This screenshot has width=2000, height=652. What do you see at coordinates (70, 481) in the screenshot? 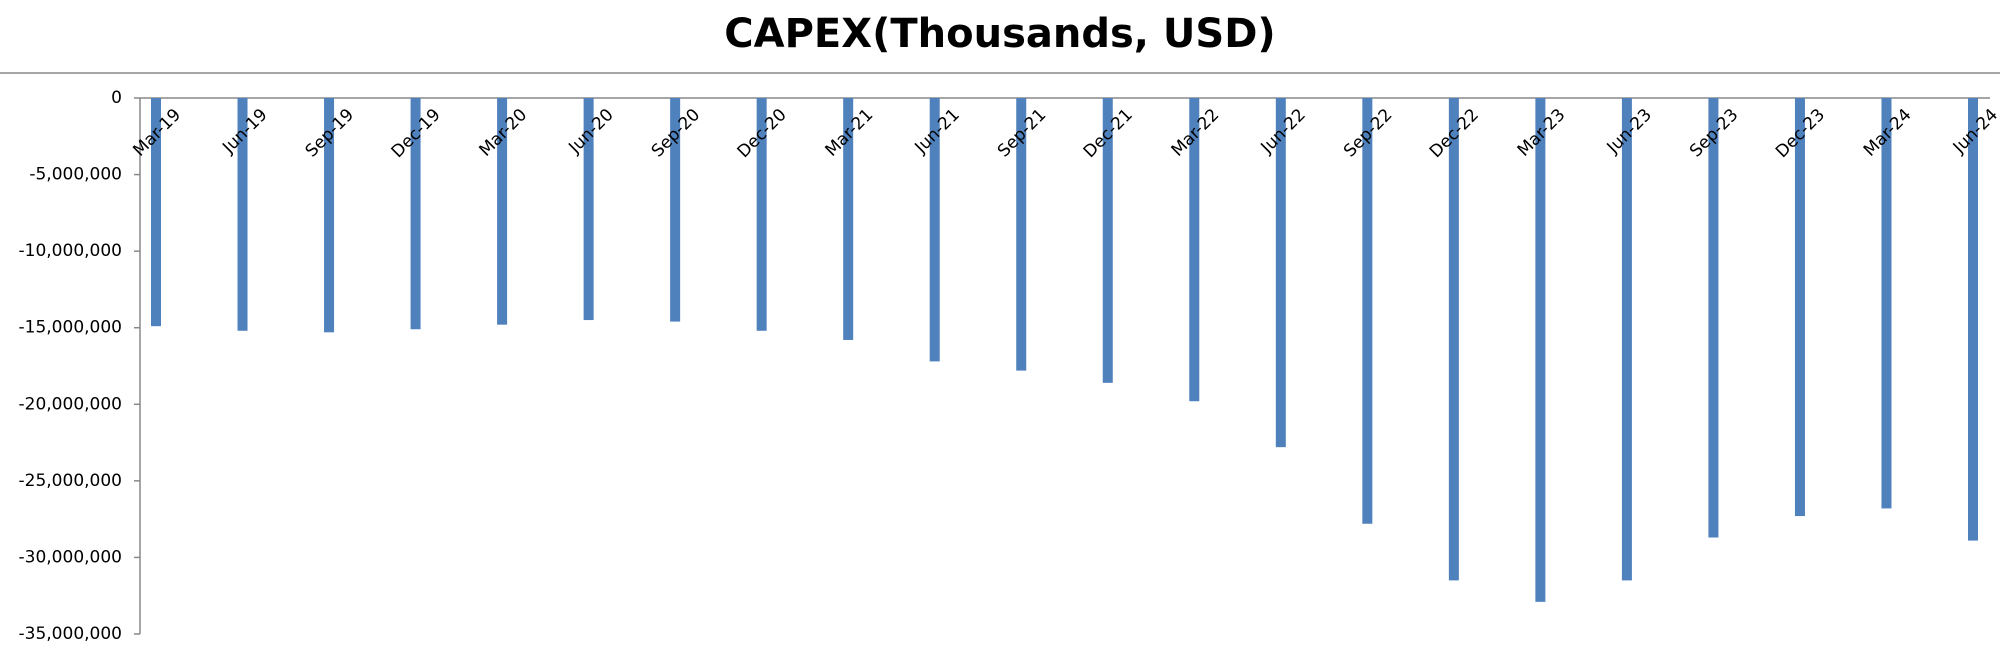
I see `y-tick-label: -25,000,000` at bounding box center [70, 481].